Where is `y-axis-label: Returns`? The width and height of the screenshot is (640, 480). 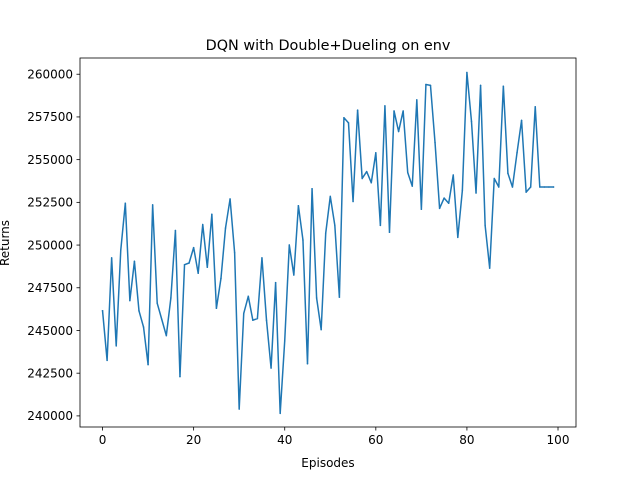
y-axis-label: Returns is located at coordinates (6, 243).